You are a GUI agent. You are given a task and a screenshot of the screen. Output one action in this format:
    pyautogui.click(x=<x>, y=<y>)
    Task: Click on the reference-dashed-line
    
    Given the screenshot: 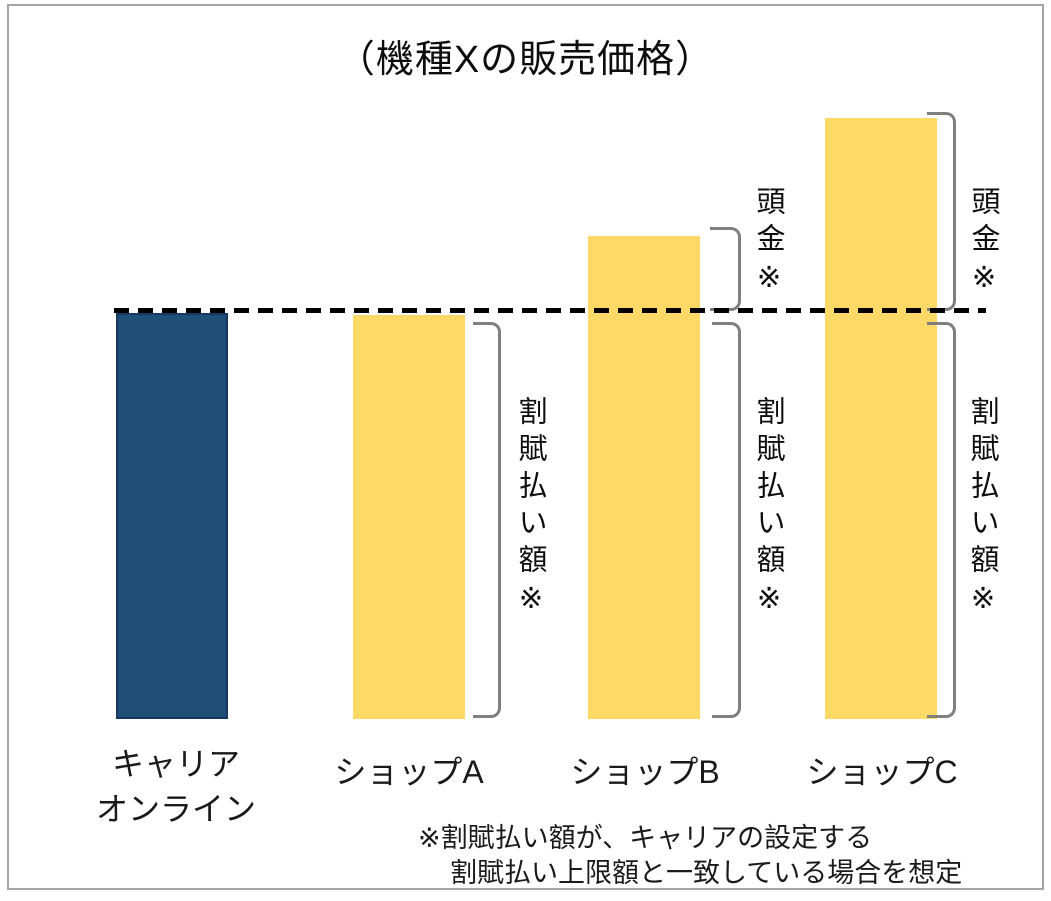 What is the action you would take?
    pyautogui.click(x=550, y=310)
    